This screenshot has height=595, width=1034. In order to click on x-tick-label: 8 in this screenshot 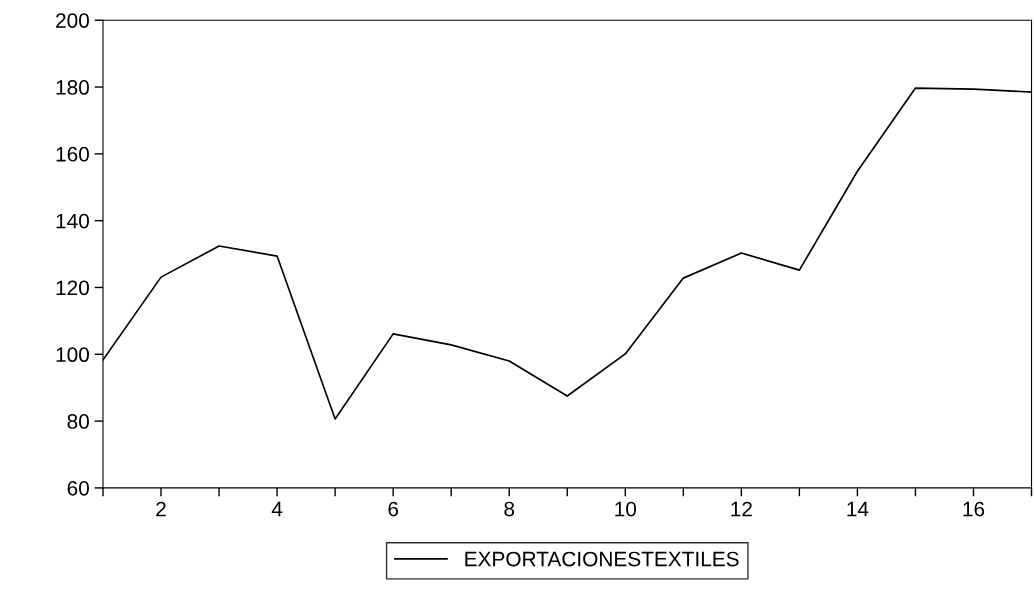, I will do `click(509, 509)`.